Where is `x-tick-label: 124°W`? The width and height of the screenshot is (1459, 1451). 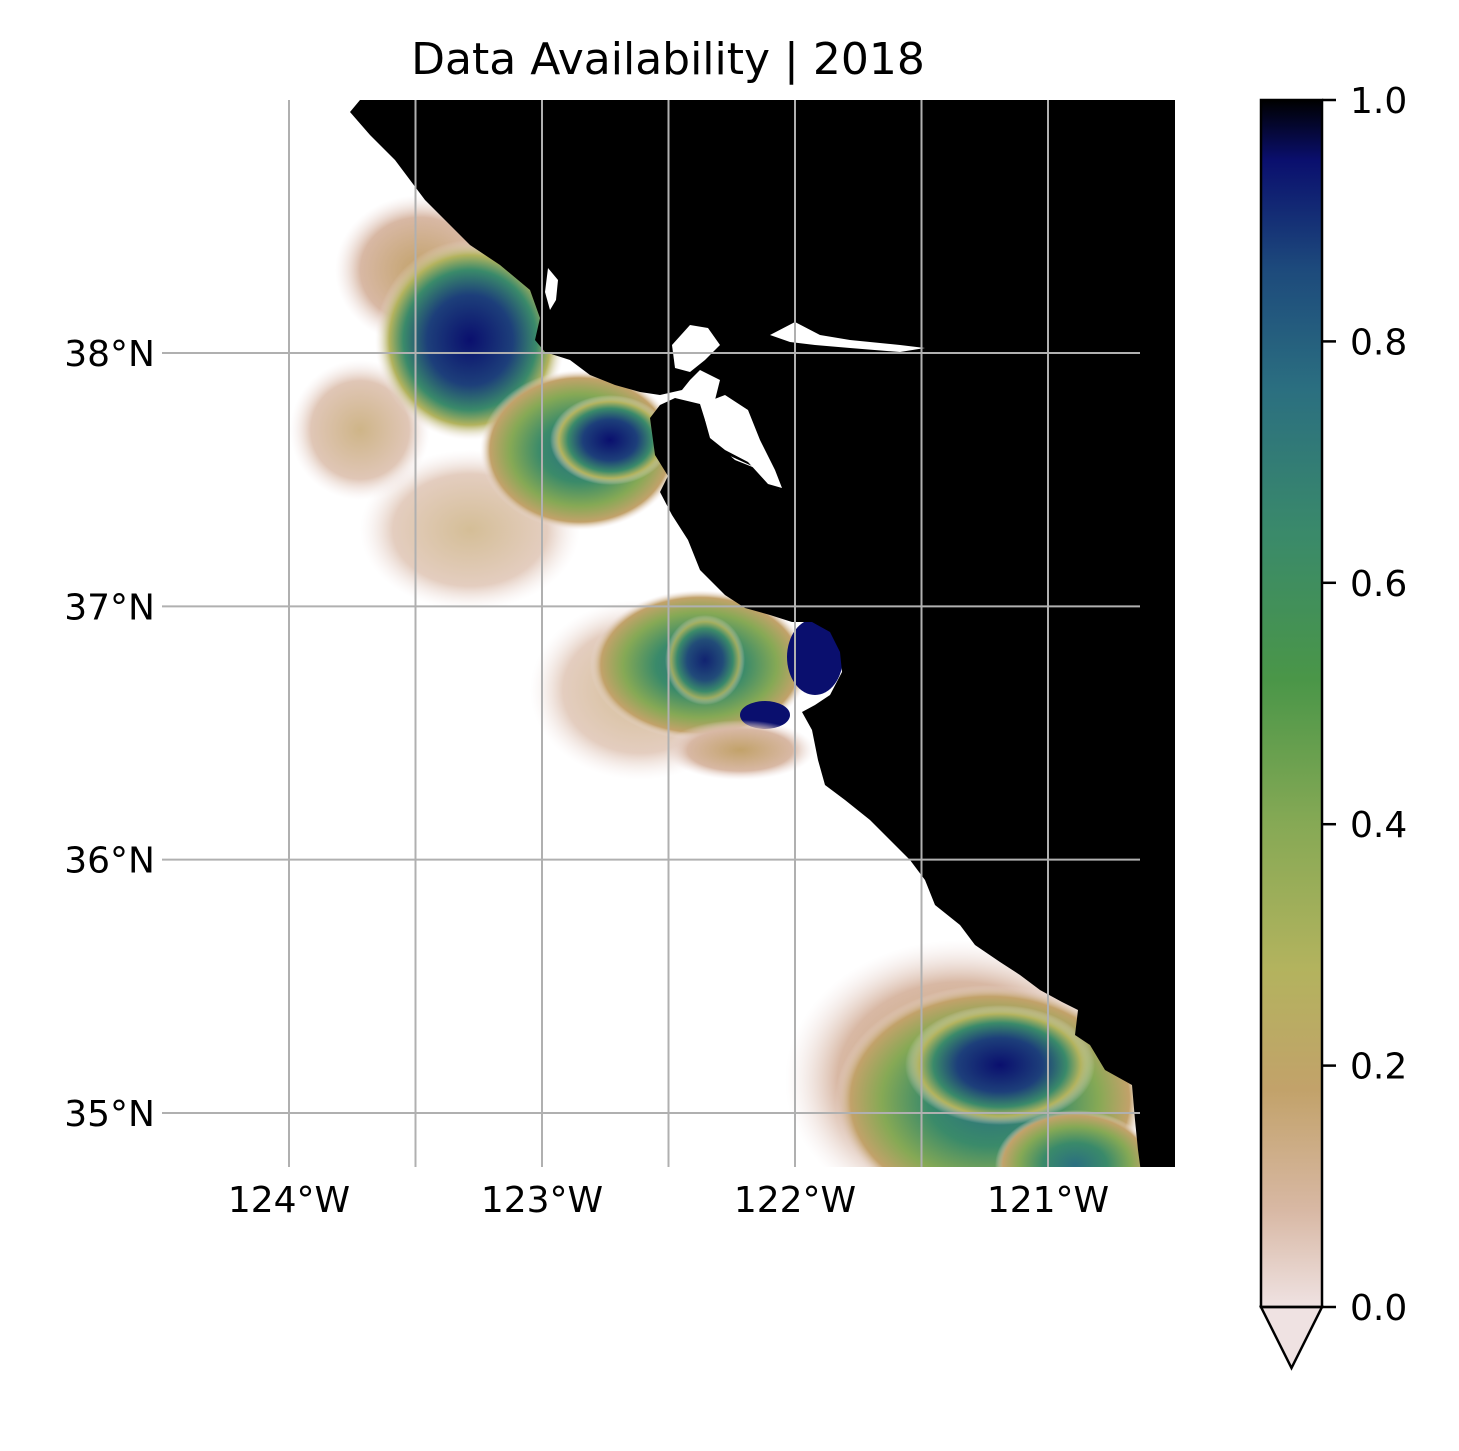
x-tick-label: 124°W is located at coordinates (289, 1200).